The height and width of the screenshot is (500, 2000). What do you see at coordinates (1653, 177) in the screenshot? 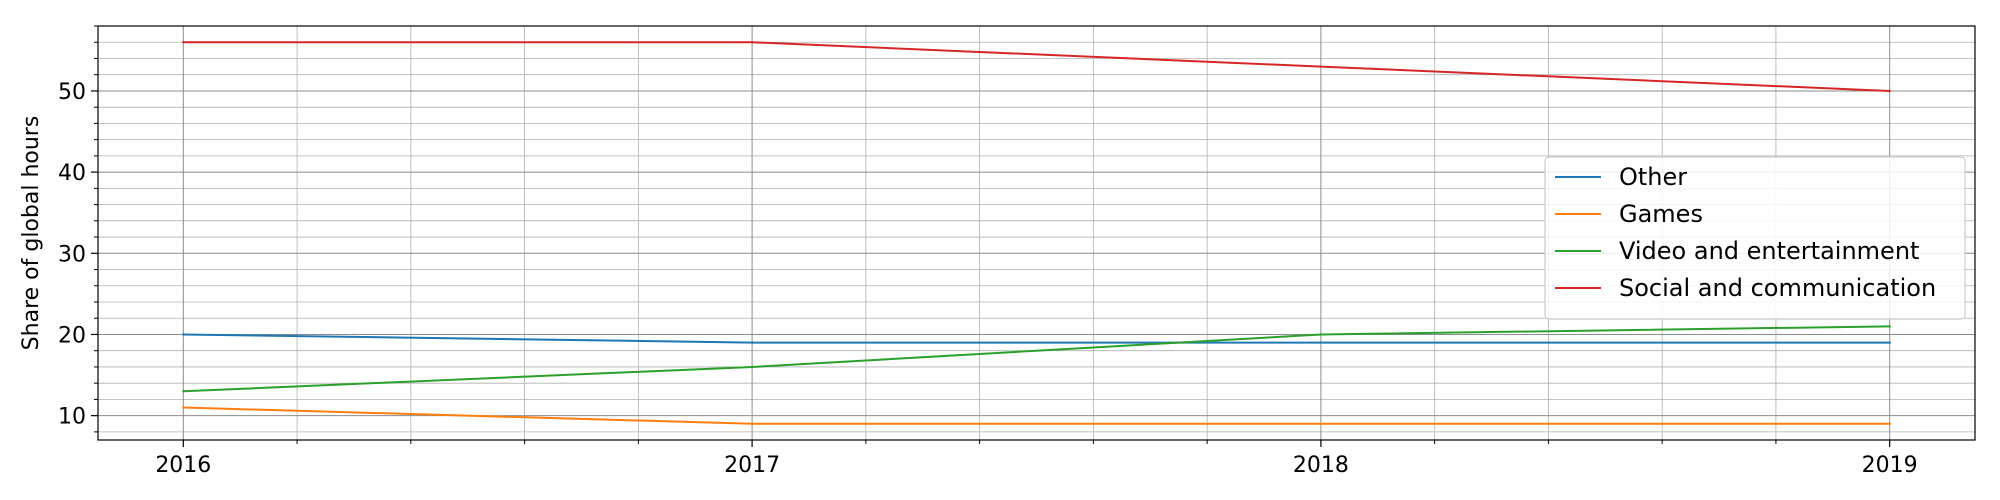
I see `legend-label-other: Other` at bounding box center [1653, 177].